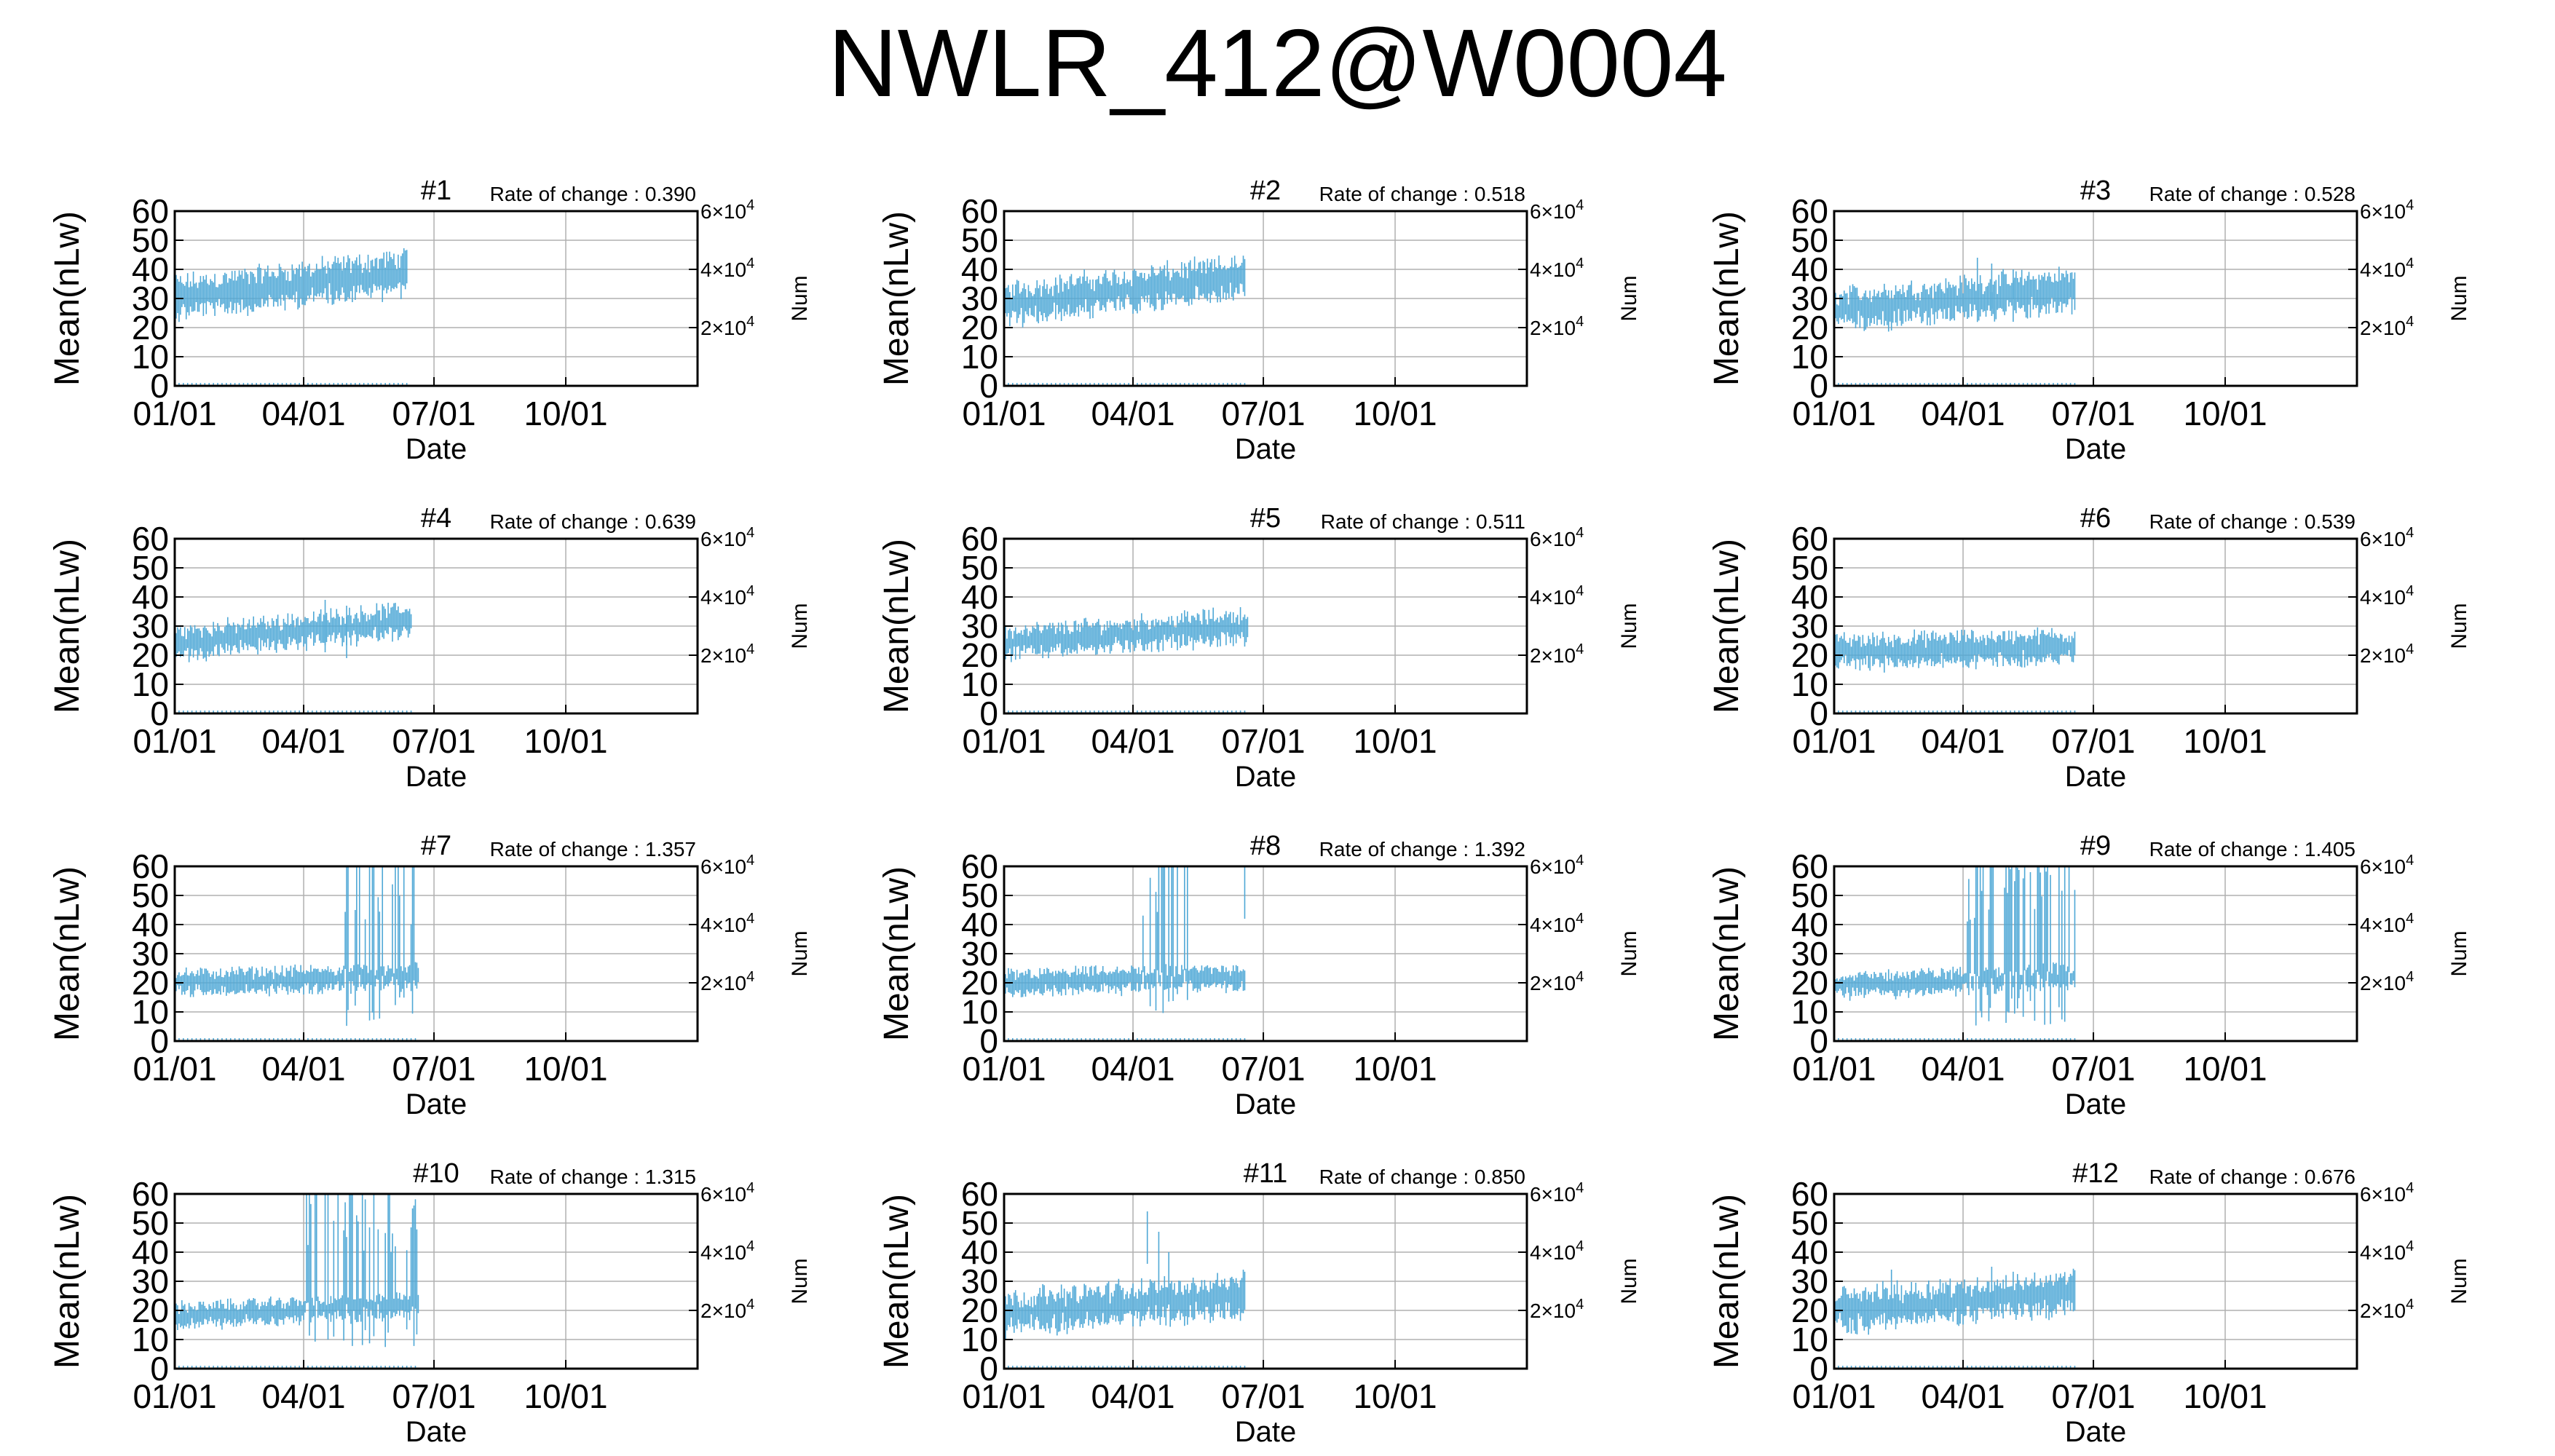  What do you see at coordinates (593, 194) in the screenshot?
I see `rate-of-change-label: Rate of change : 0.390` at bounding box center [593, 194].